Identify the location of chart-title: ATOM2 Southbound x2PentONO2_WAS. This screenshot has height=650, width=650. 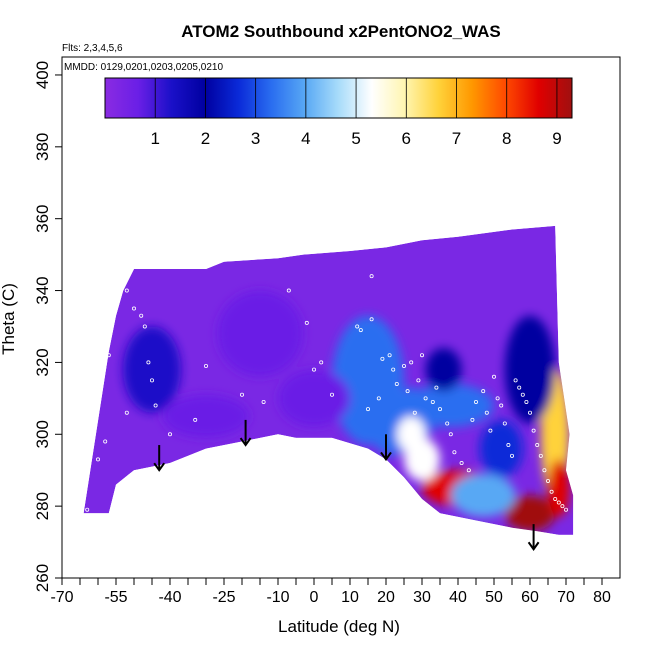
(341, 31).